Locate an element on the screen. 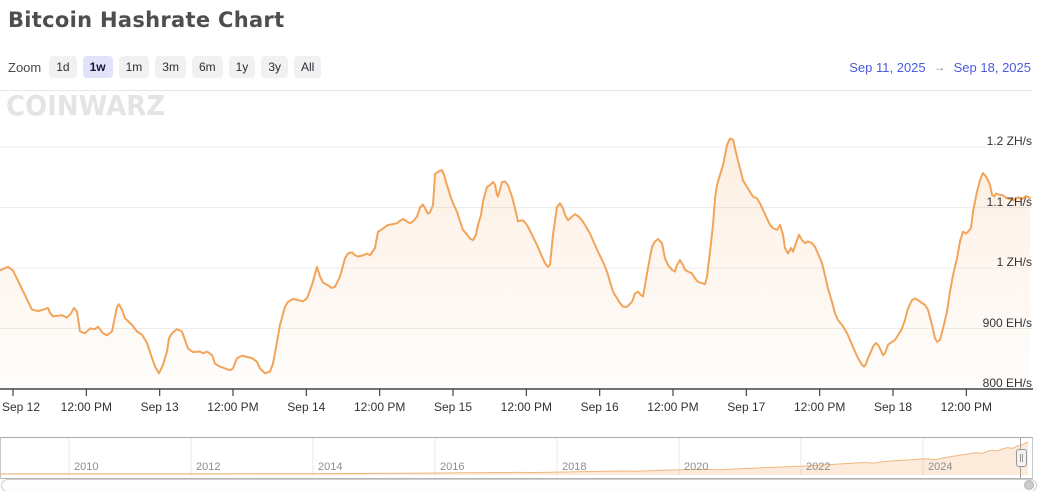 The image size is (1039, 491). coinwarz-logo: COINWARZ is located at coordinates (86, 107).